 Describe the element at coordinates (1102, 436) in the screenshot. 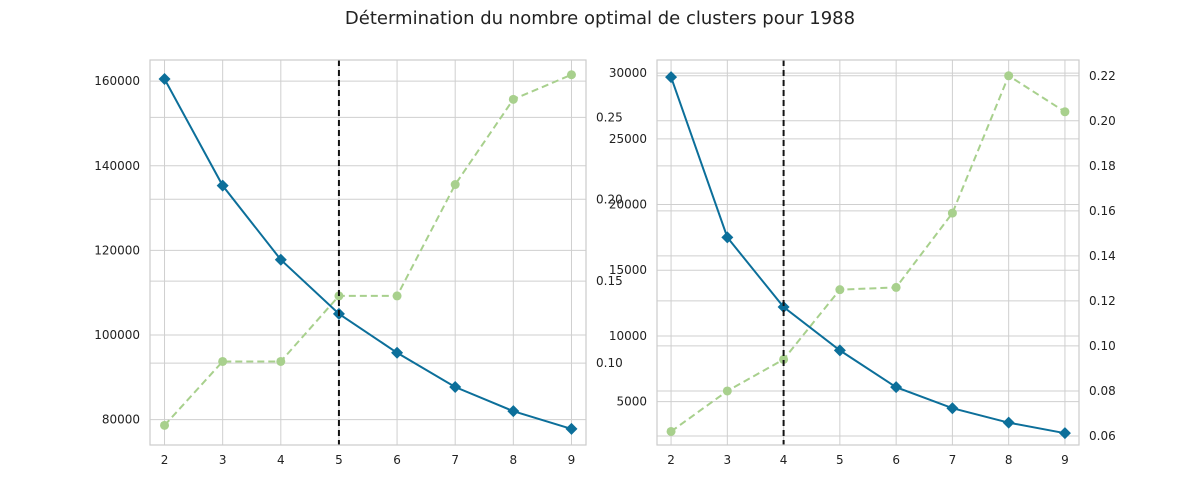

I see `right-y-tick-label: 0.06` at that location.